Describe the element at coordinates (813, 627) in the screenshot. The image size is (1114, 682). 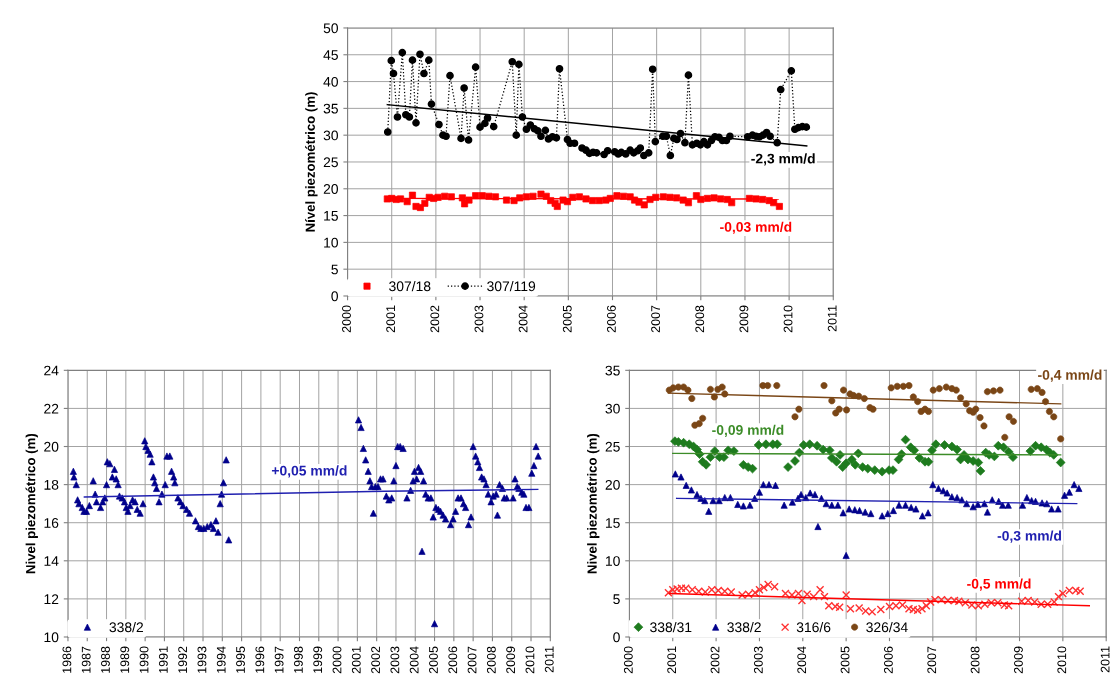
I see `legend-label: 316/6` at that location.